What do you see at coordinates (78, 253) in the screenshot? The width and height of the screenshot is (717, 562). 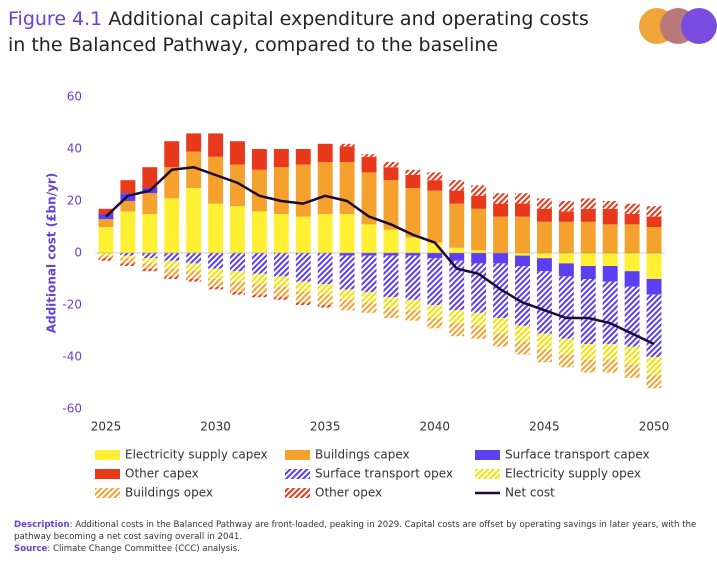 I see `y-tick-label: 0` at bounding box center [78, 253].